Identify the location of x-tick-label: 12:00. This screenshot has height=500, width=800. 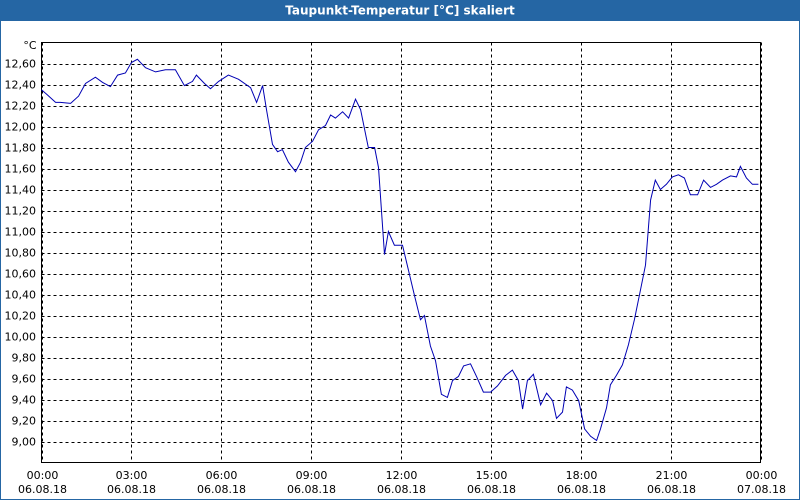
(402, 475).